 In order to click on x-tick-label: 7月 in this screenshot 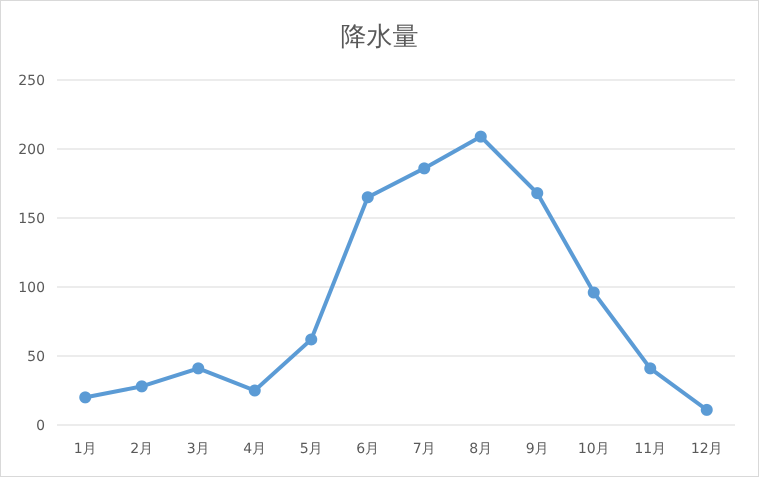, I will do `click(424, 449)`.